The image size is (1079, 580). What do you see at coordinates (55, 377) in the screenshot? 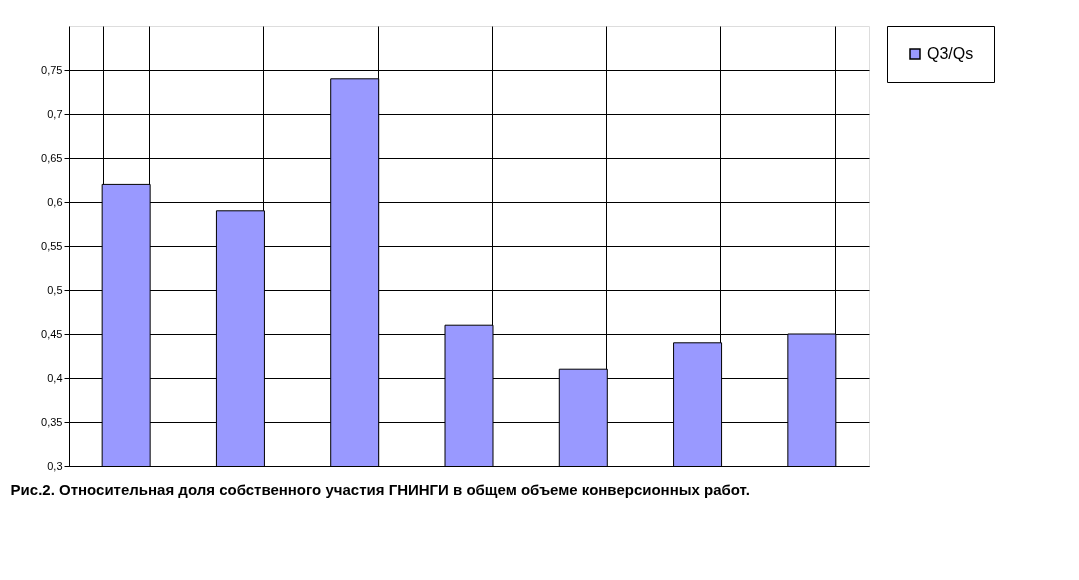
I see `y-tick-label: 0,4` at bounding box center [55, 377].